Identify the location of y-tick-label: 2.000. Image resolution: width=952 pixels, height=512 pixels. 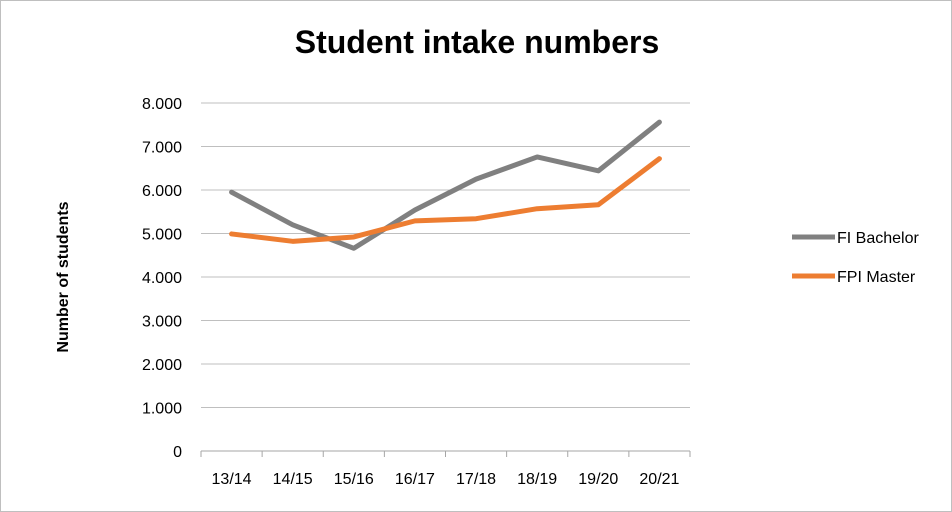
(162, 365).